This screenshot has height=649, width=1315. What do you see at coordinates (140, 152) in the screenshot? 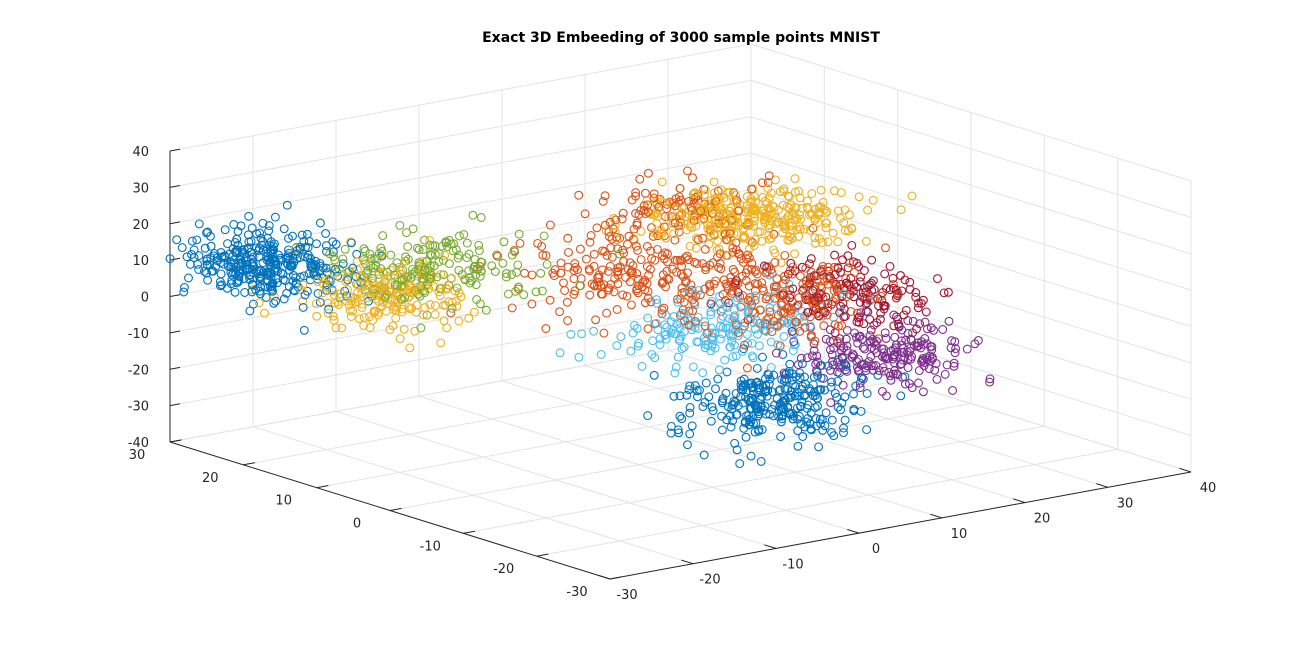
I see `z-tick-label: 40` at bounding box center [140, 152].